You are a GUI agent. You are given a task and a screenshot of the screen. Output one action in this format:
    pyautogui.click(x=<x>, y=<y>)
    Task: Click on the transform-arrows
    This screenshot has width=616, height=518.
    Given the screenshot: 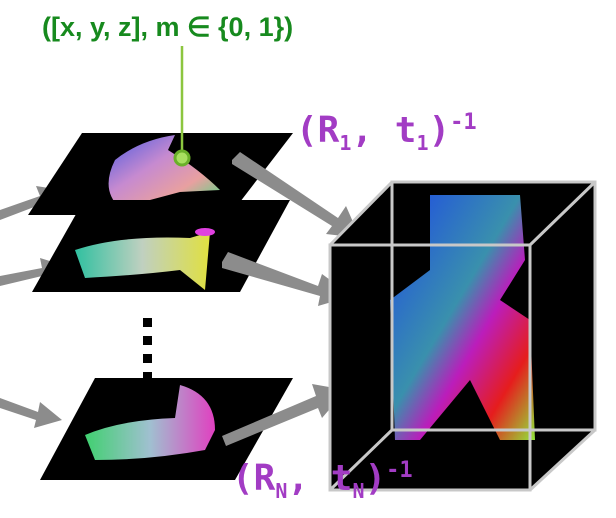 What is the action you would take?
    pyautogui.click(x=291, y=299)
    